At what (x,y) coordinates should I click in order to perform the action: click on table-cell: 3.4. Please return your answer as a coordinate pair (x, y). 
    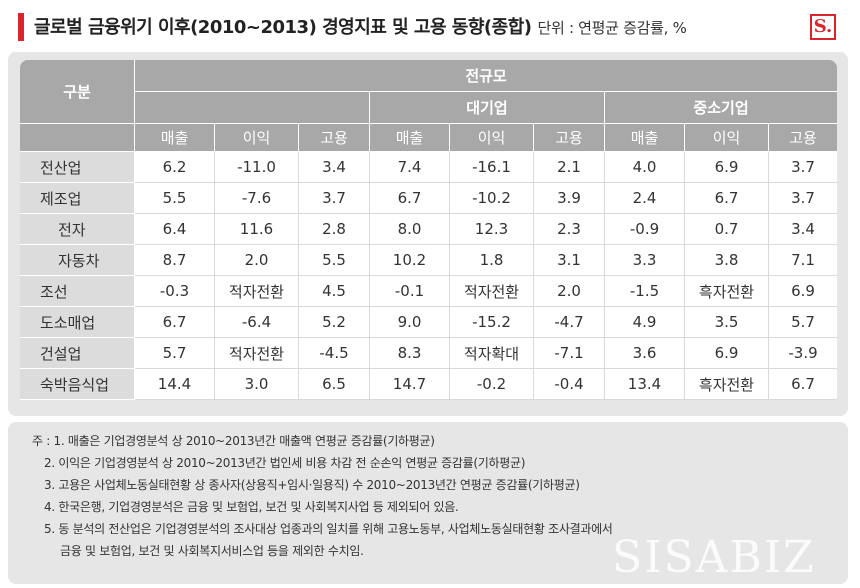
    Looking at the image, I should click on (803, 229).